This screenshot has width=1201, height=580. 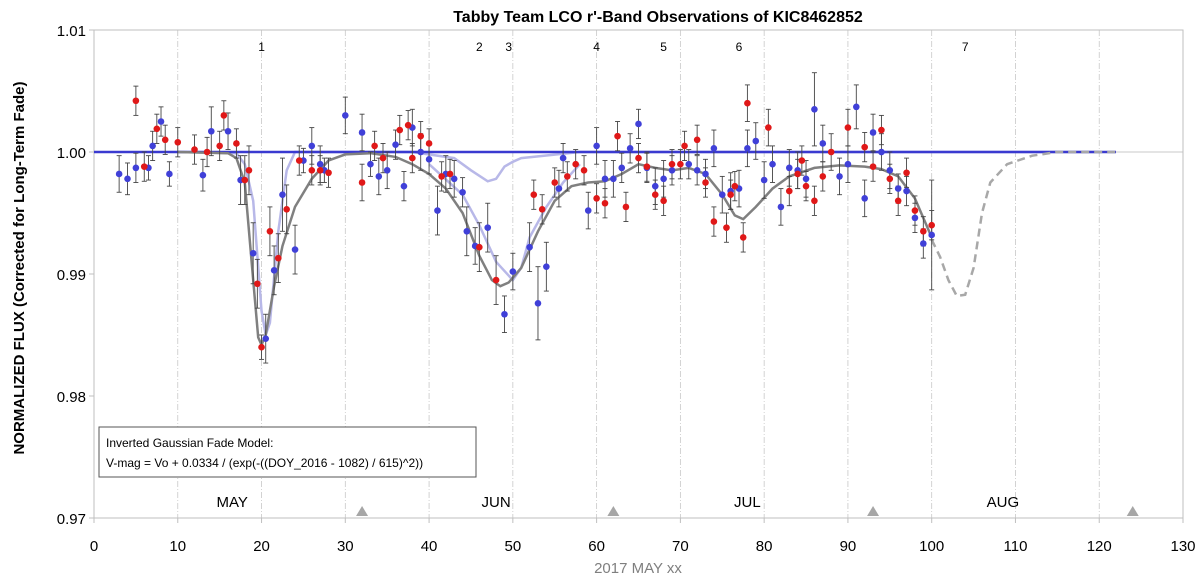 I want to click on x-tick-label: 40, so click(x=429, y=546).